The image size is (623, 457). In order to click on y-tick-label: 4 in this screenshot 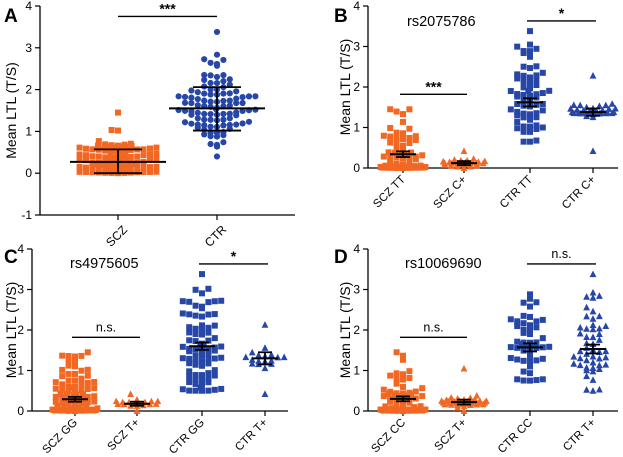, I will do `click(356, 249)`.